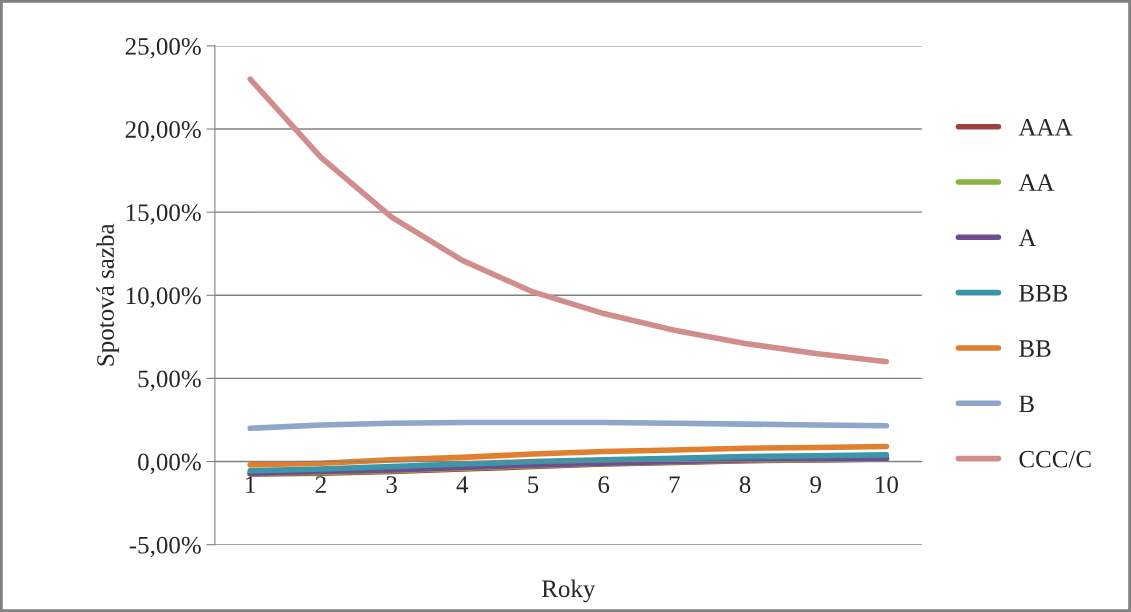 The height and width of the screenshot is (612, 1131). I want to click on y-tick-label: 25,00%, so click(163, 48).